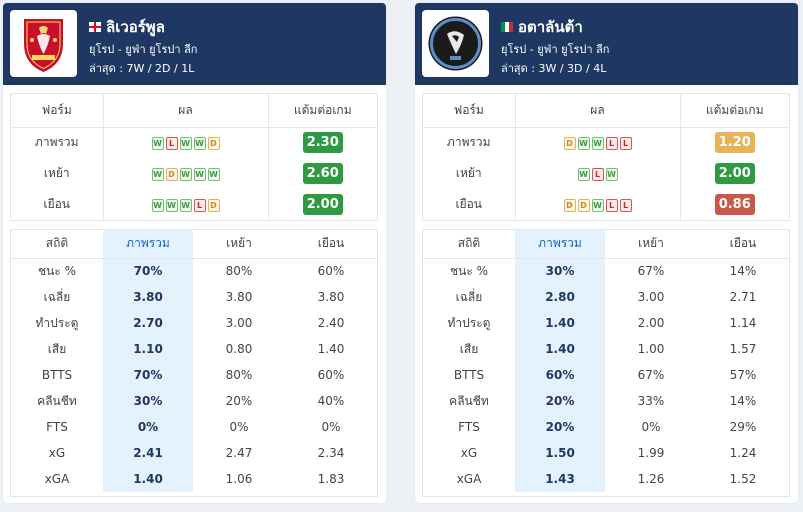  Describe the element at coordinates (57, 322) in the screenshot. I see `stat-label: ทำประตู` at that location.